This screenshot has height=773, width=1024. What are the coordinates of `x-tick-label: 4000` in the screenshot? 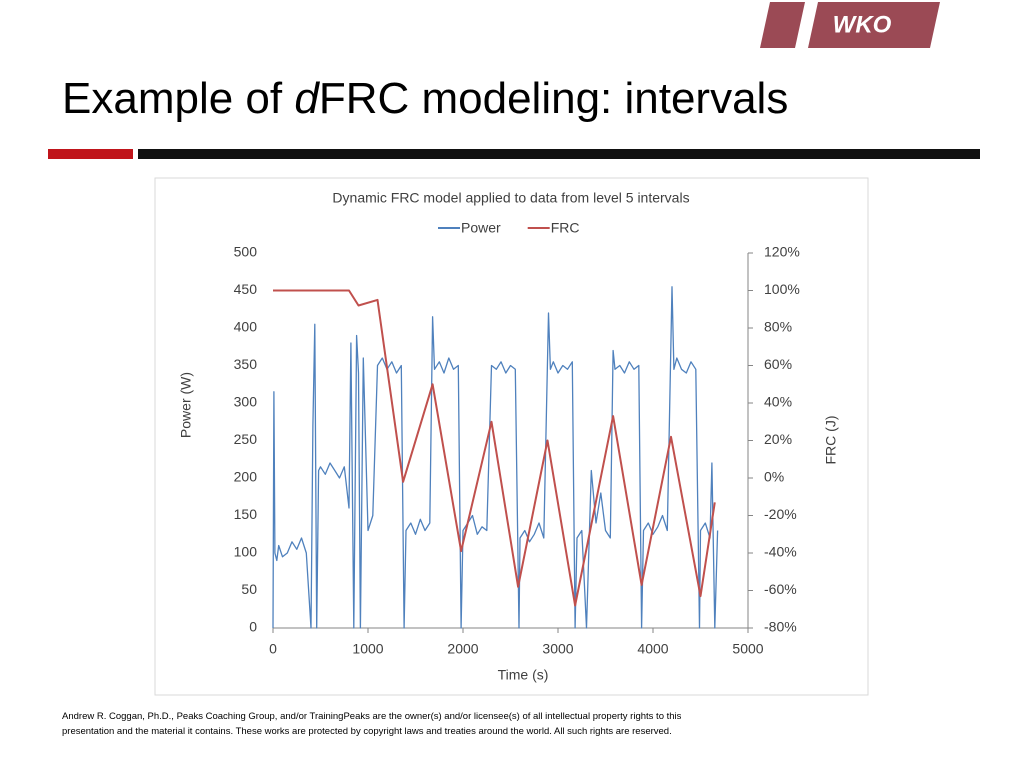 It's located at (652, 649).